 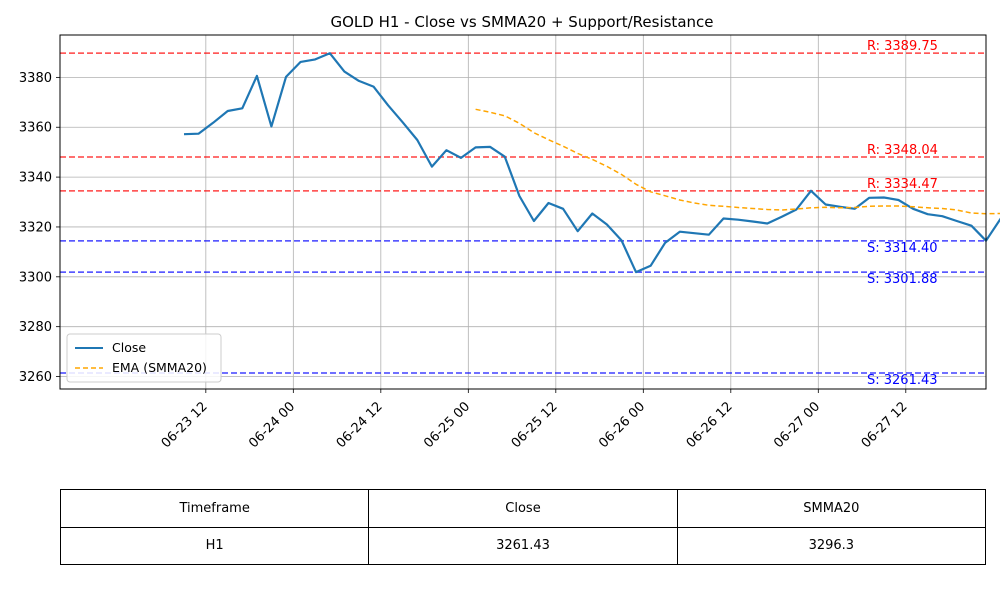 I want to click on support-level-label: S: 3314.40, so click(x=902, y=248).